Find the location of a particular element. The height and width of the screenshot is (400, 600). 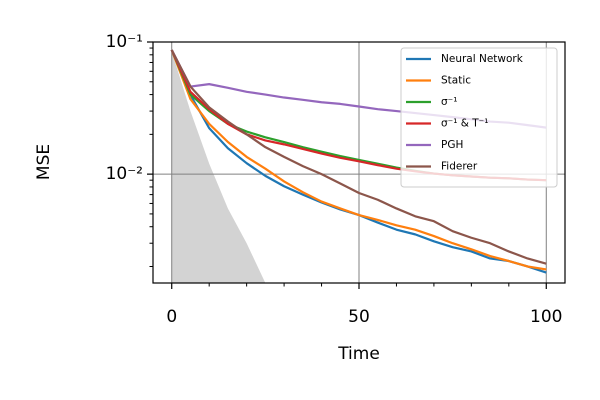

legend-label: Neural Network is located at coordinates (482, 59).